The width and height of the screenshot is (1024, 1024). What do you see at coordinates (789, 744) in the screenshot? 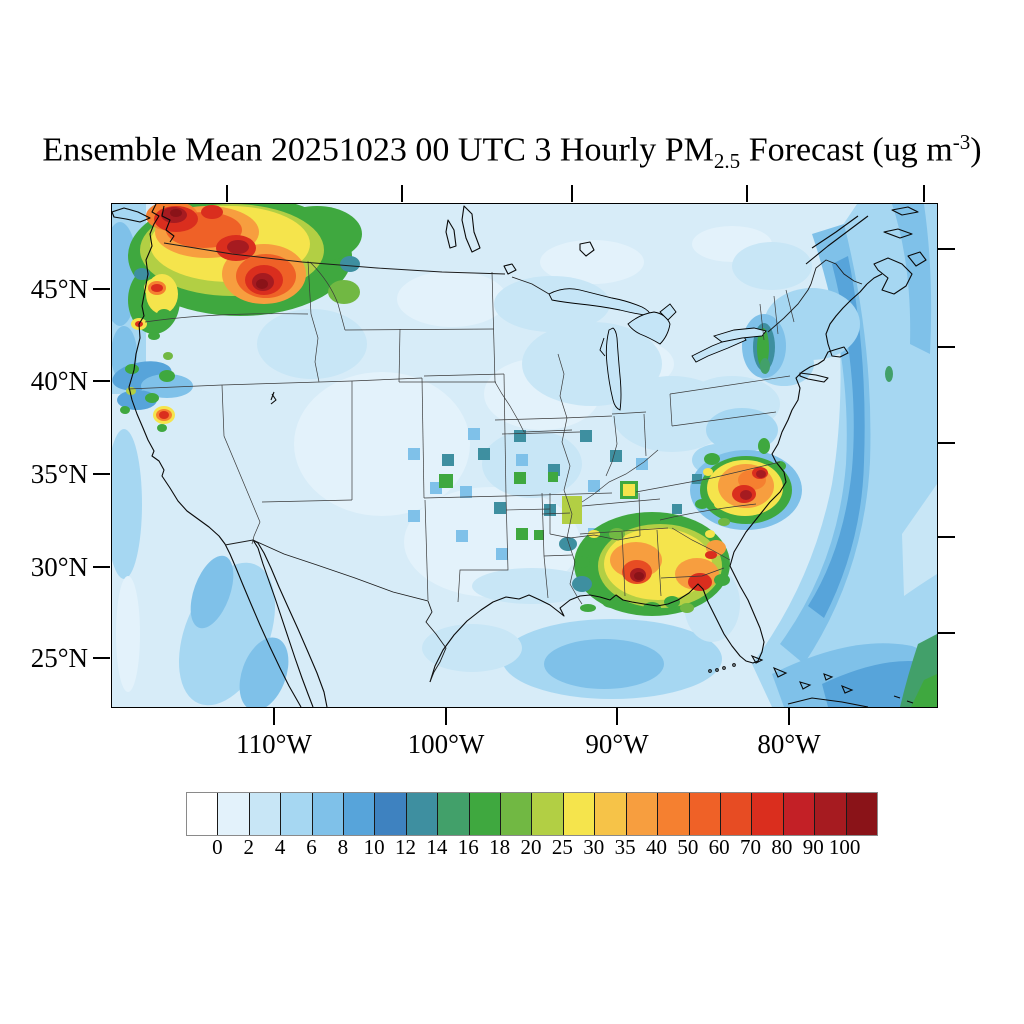
I see `lon-tick-label: 80°W` at bounding box center [789, 744].